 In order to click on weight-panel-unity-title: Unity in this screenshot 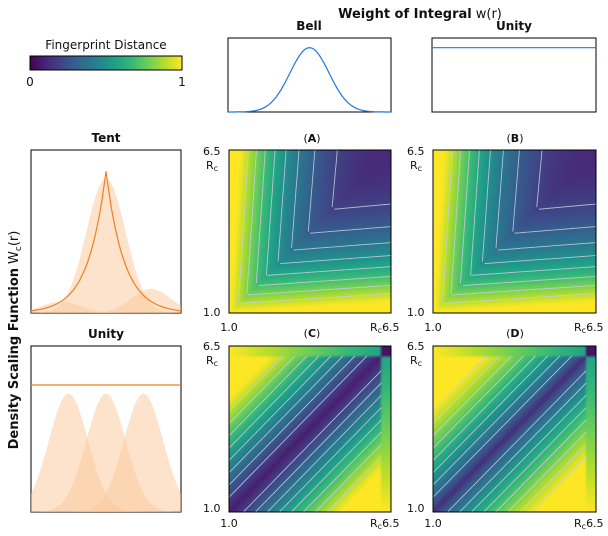, I will do `click(514, 26)`.